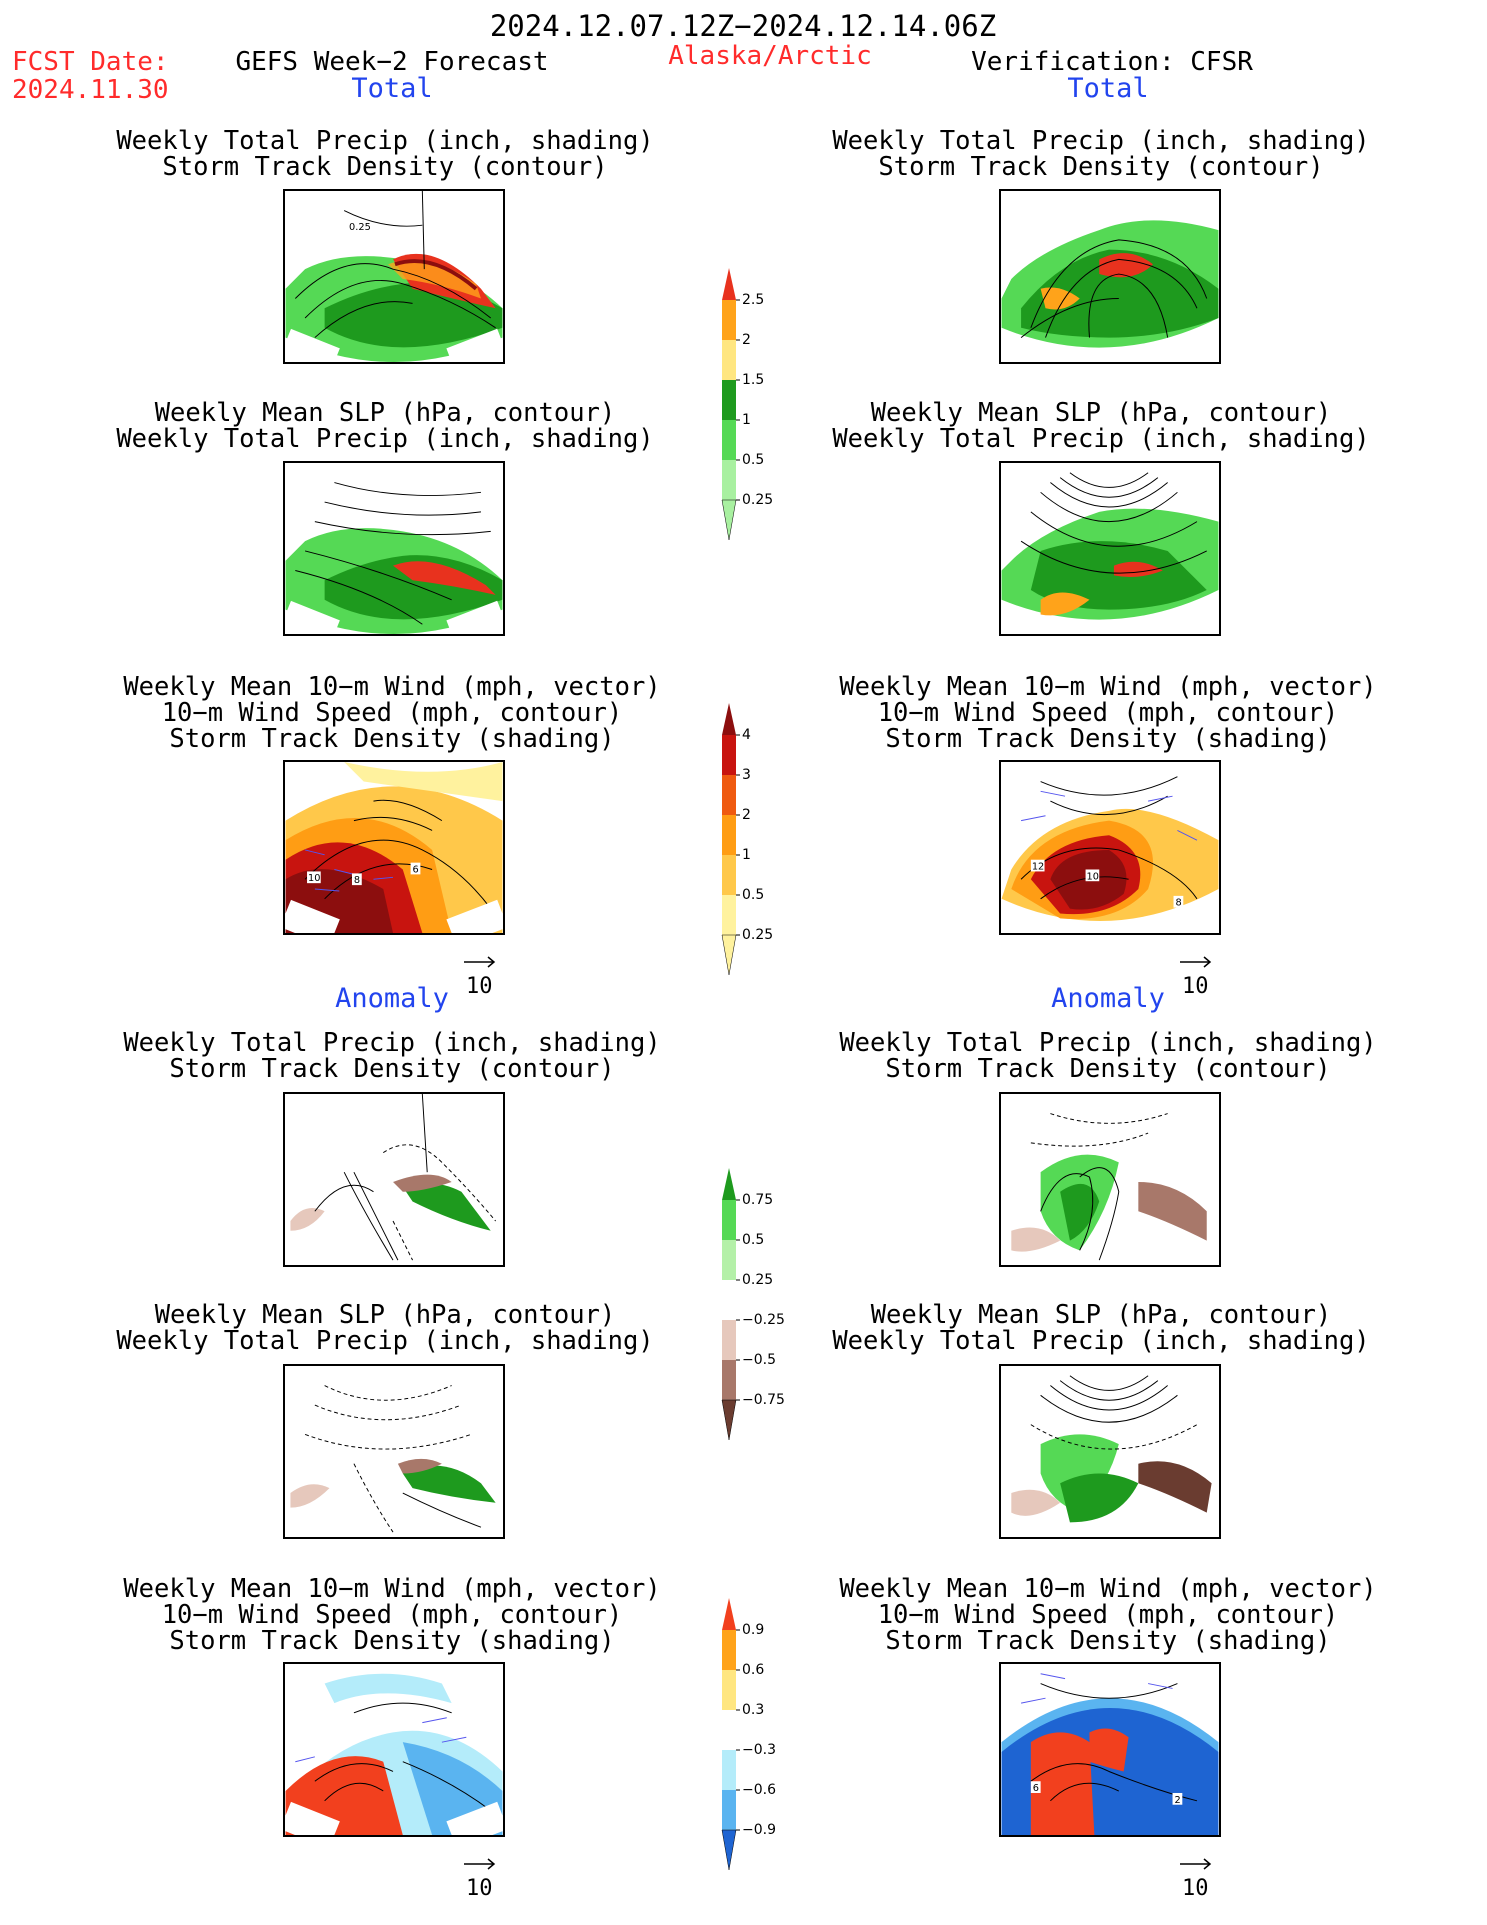  Describe the element at coordinates (1108, 998) in the screenshot. I see `section-anomaly-right: Anomaly` at that location.